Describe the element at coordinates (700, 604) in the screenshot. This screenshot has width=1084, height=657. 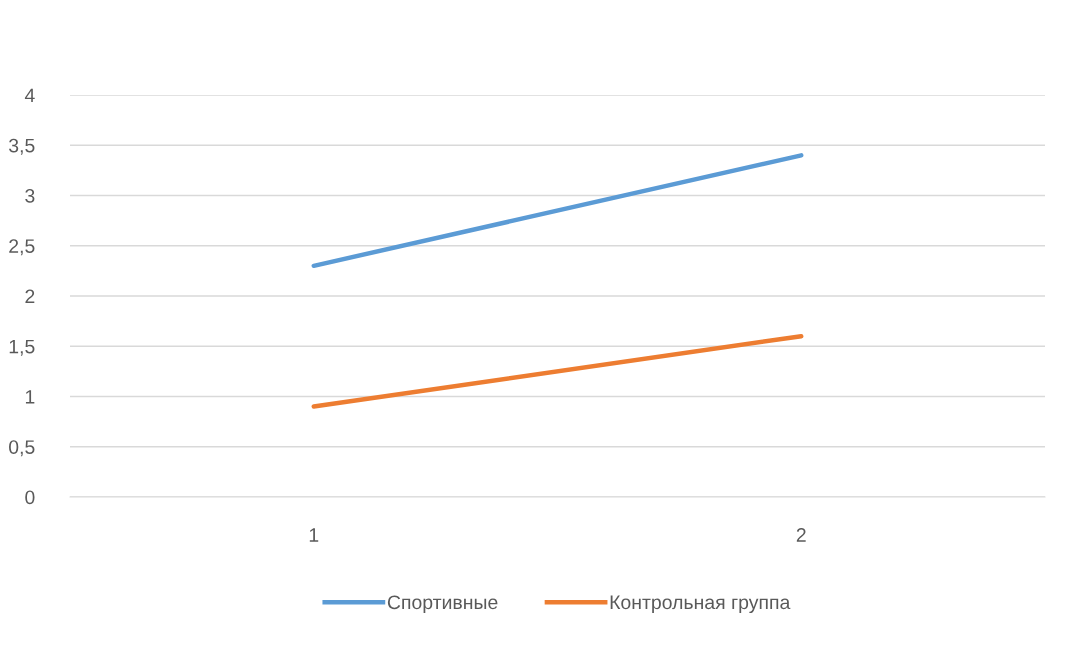
I see `legend-label: Контрольная группа` at that location.